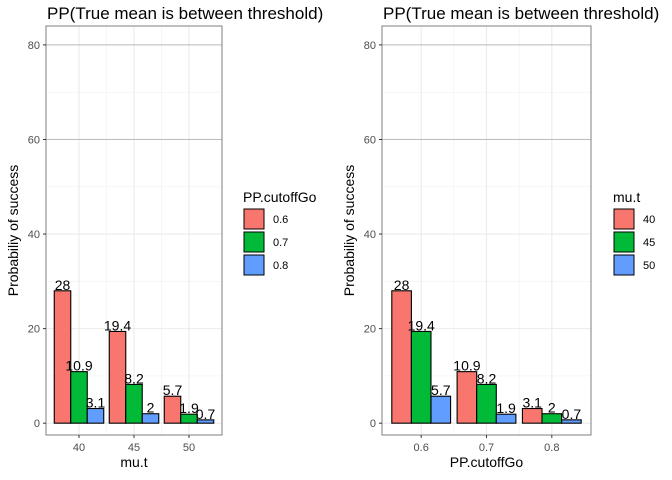 The height and width of the screenshot is (480, 672). Describe the element at coordinates (280, 197) in the screenshot. I see `legend-title: PP.cutoffGo` at that location.